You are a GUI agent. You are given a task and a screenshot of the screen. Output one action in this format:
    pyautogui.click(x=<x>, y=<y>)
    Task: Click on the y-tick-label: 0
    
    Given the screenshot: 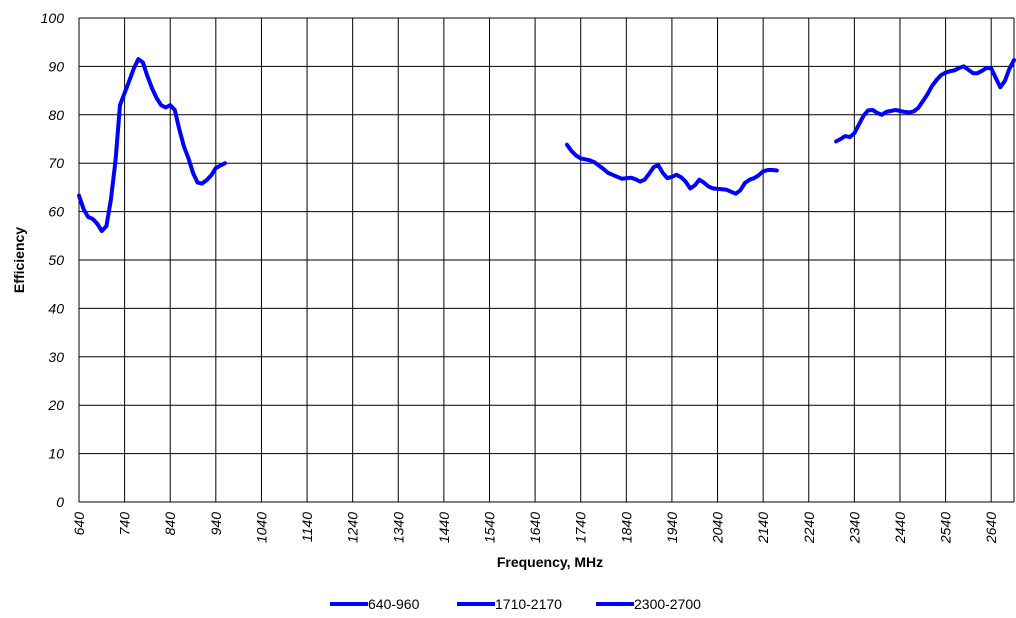 What is the action you would take?
    pyautogui.click(x=60, y=502)
    